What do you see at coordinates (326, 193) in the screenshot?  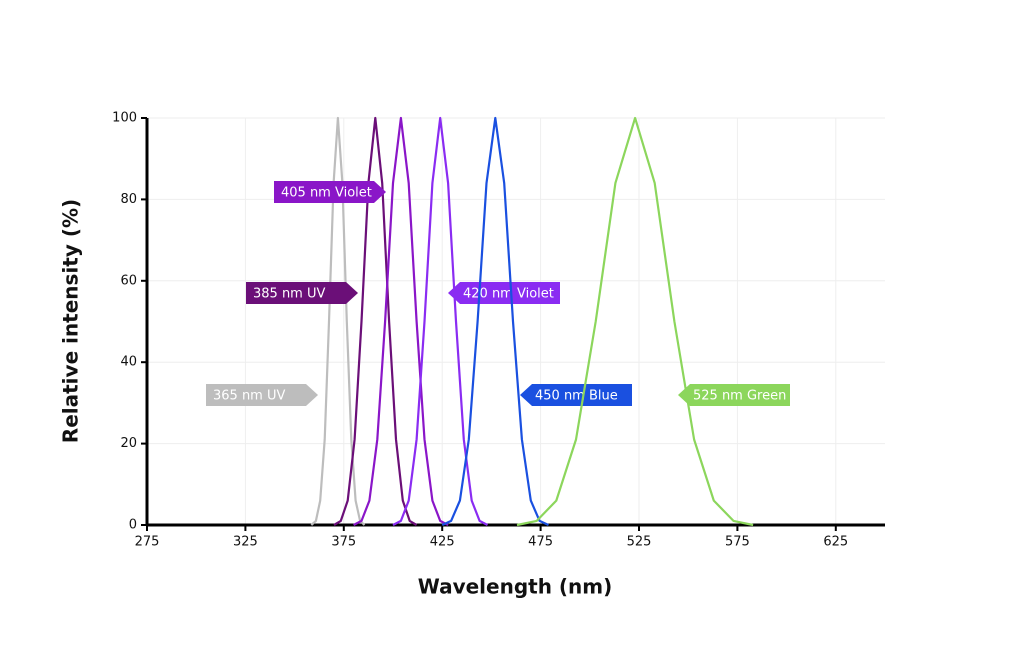 I see `legend-label: 405 nm Violet` at bounding box center [326, 193].